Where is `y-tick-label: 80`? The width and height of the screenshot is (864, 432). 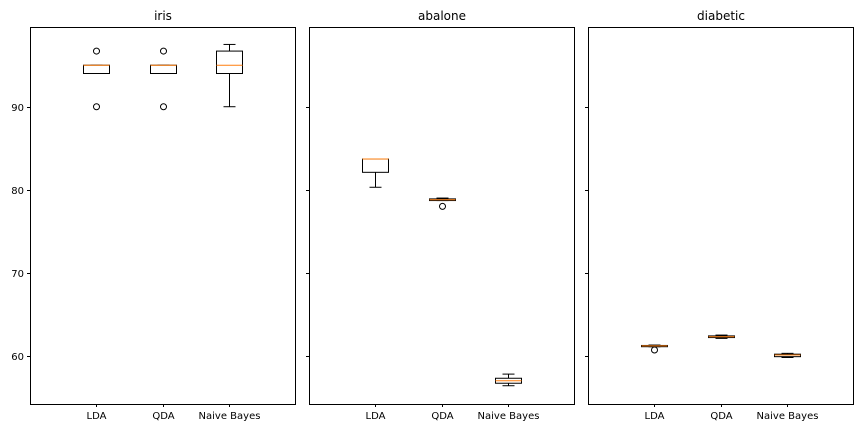
y-tick-label: 80 is located at coordinates (17, 191).